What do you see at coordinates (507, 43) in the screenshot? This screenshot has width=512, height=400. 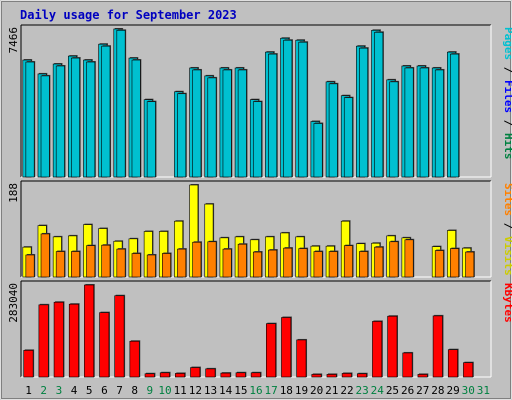 I see `hits-axis-label-part-0: Pages` at bounding box center [507, 43].